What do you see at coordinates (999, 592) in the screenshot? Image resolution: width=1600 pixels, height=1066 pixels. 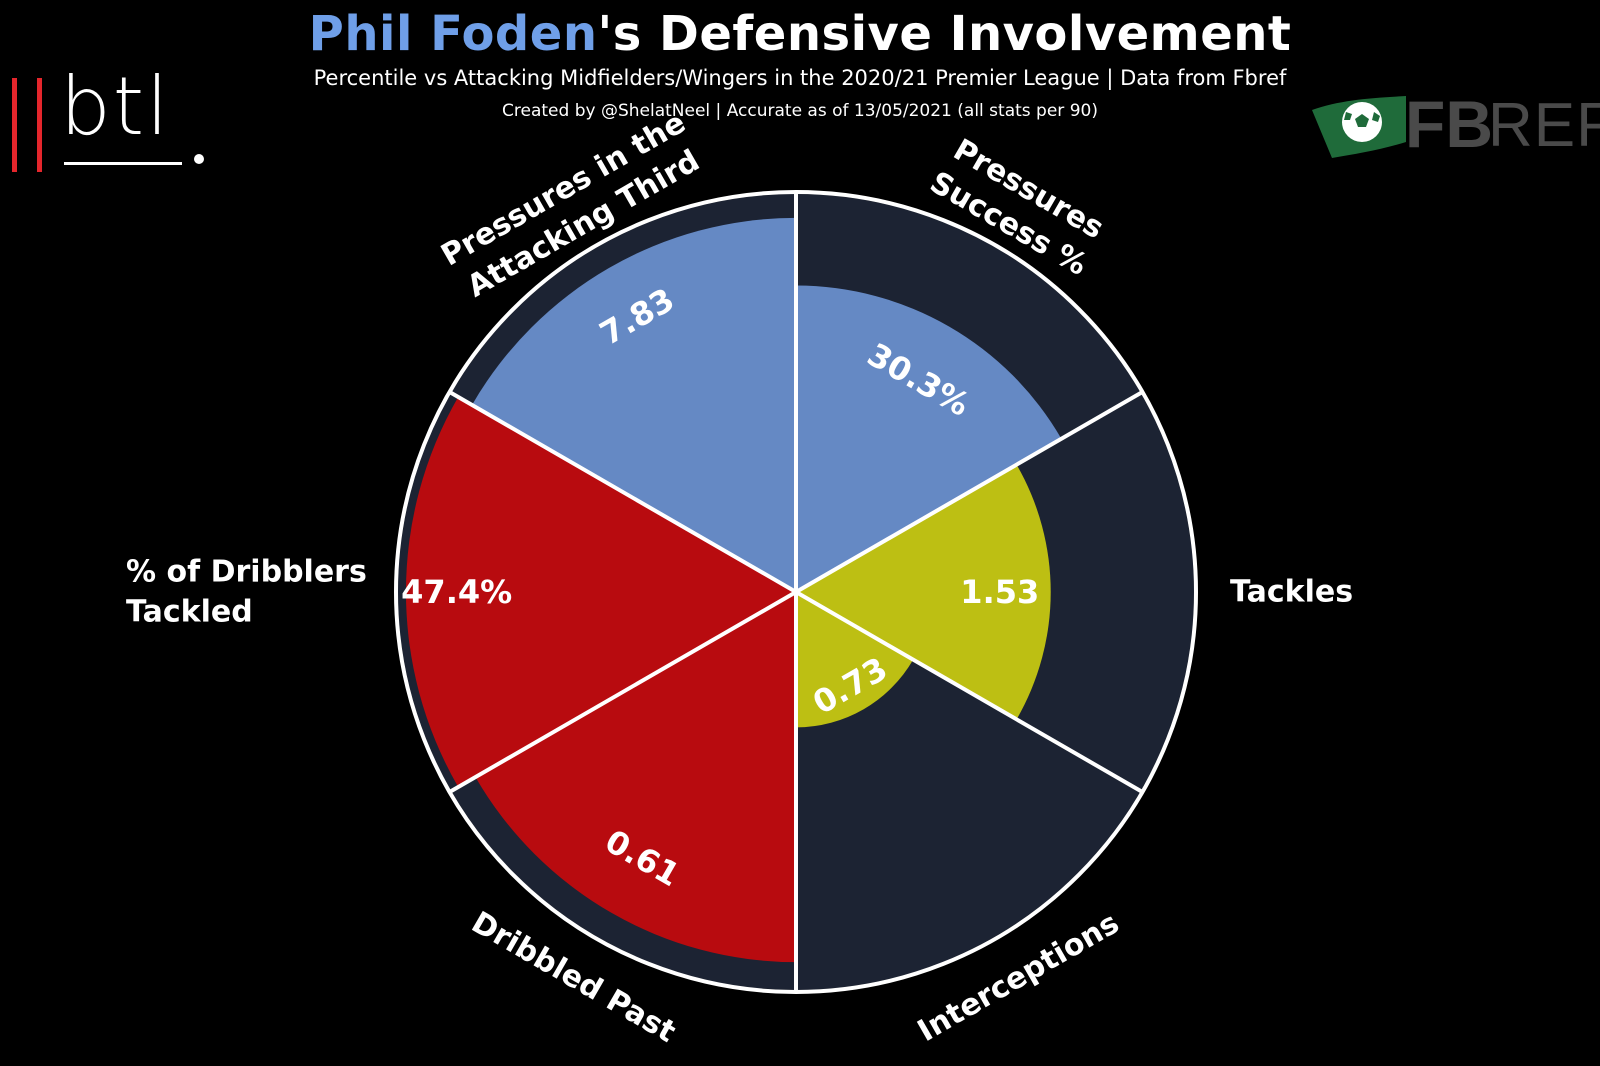 I see `value-label: 1.53` at bounding box center [999, 592].